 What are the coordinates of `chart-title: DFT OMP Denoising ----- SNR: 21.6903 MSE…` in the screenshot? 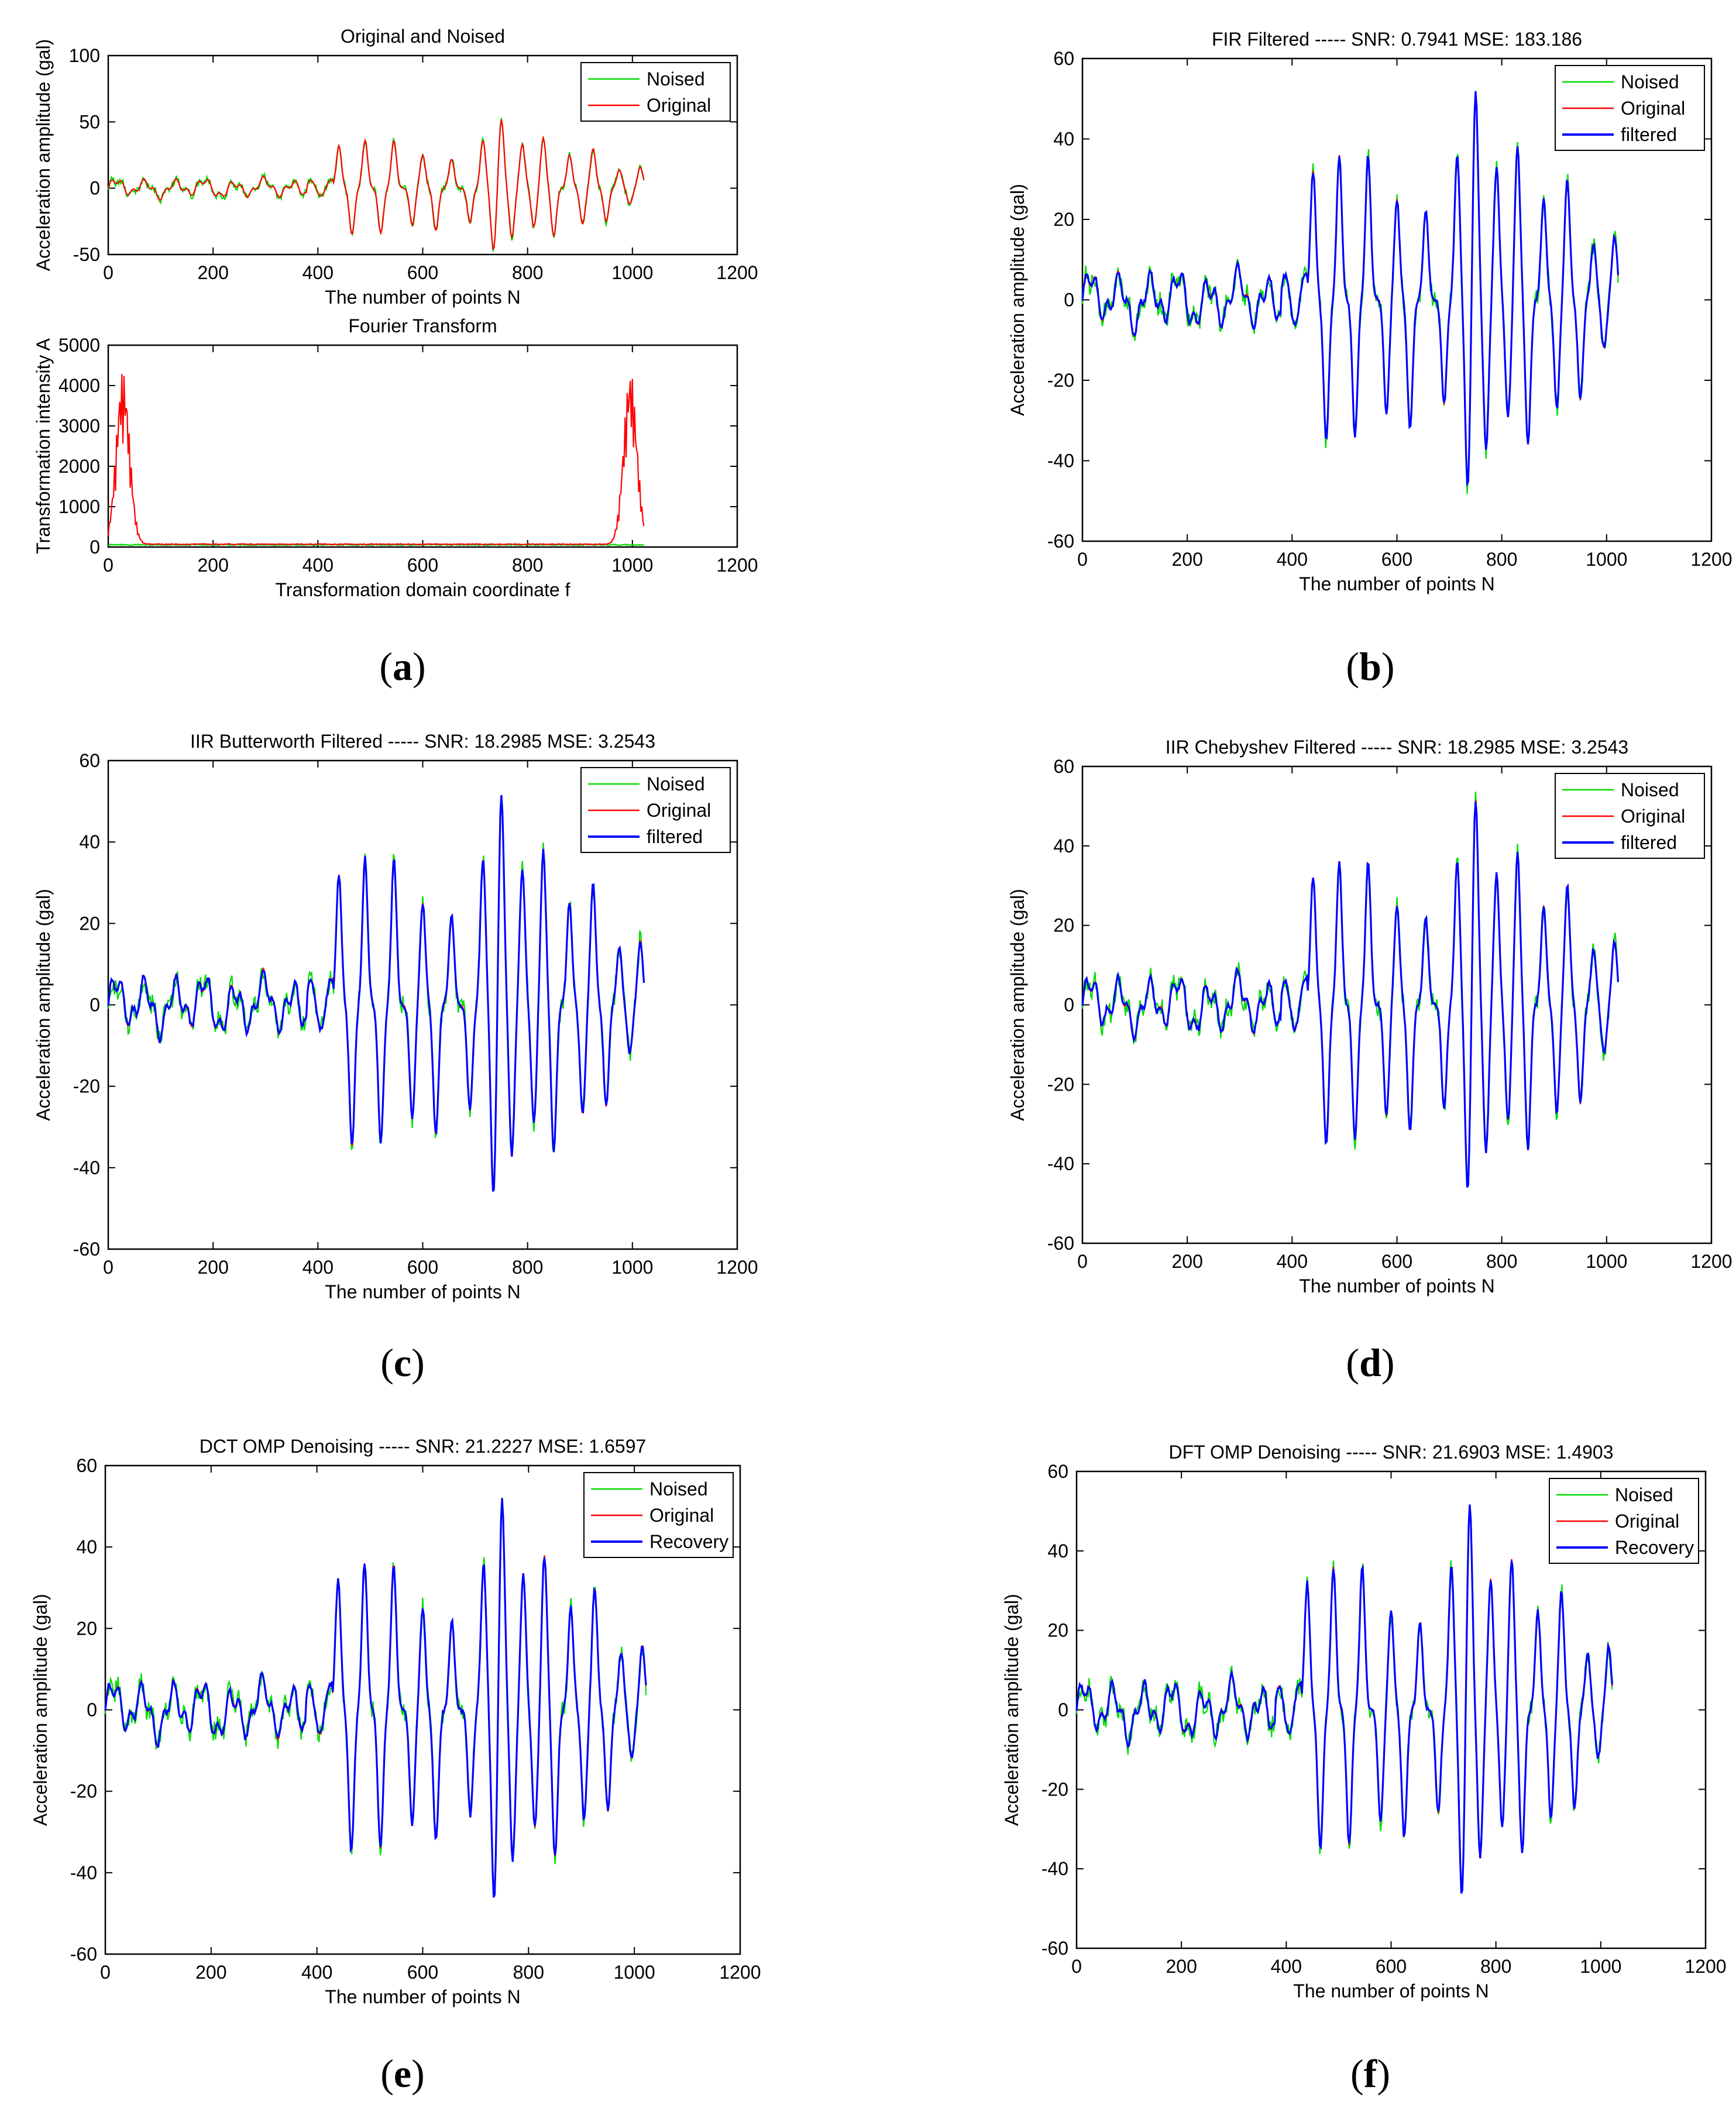 It's located at (1391, 1452).